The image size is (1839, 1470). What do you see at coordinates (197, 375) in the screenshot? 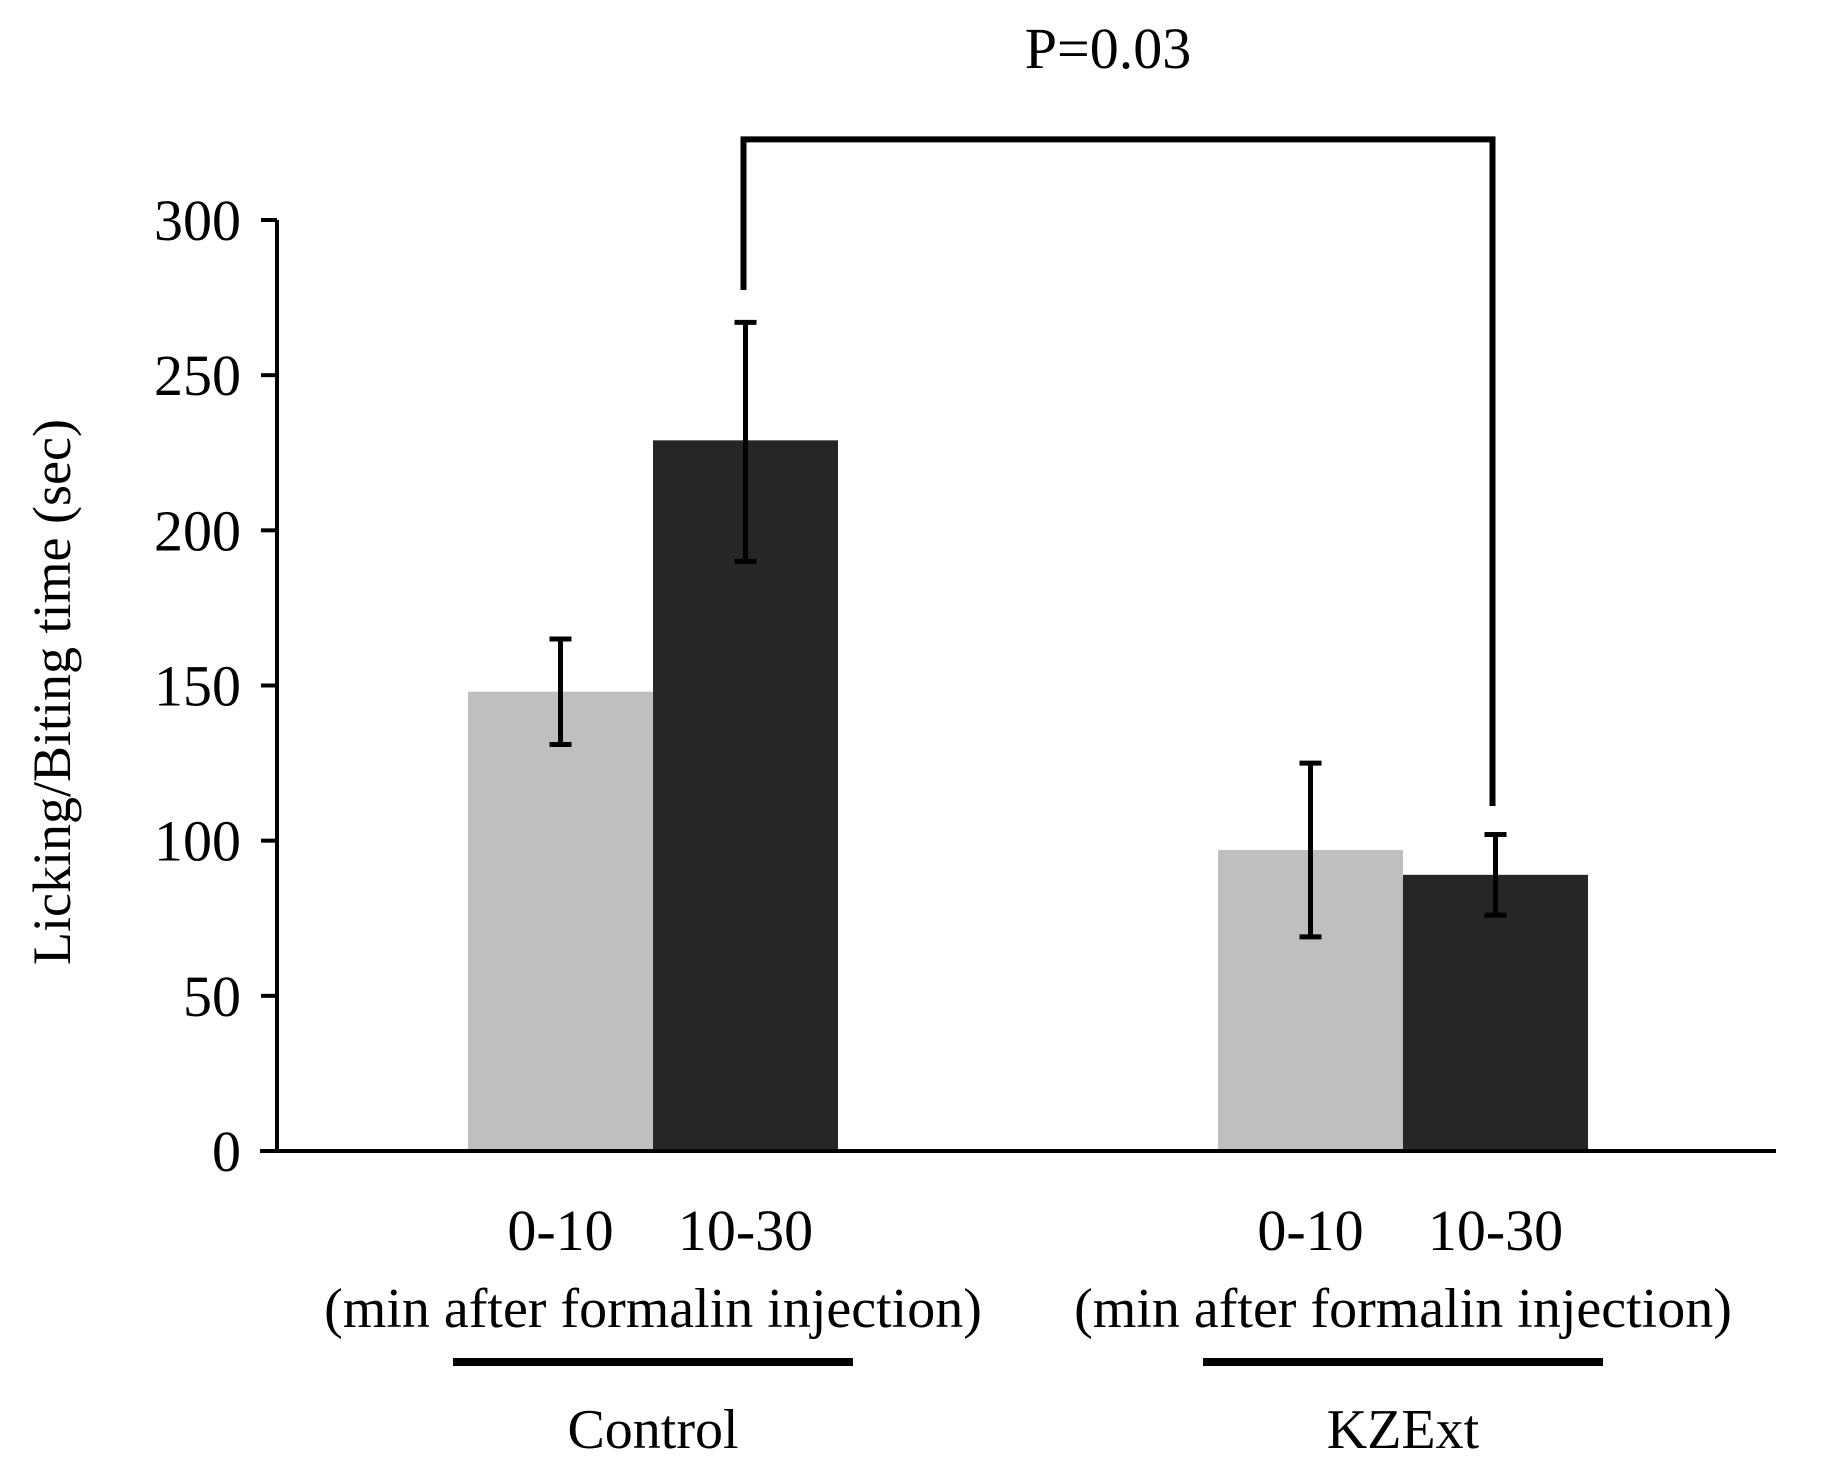
I see `y-tick-label: 250` at bounding box center [197, 375].